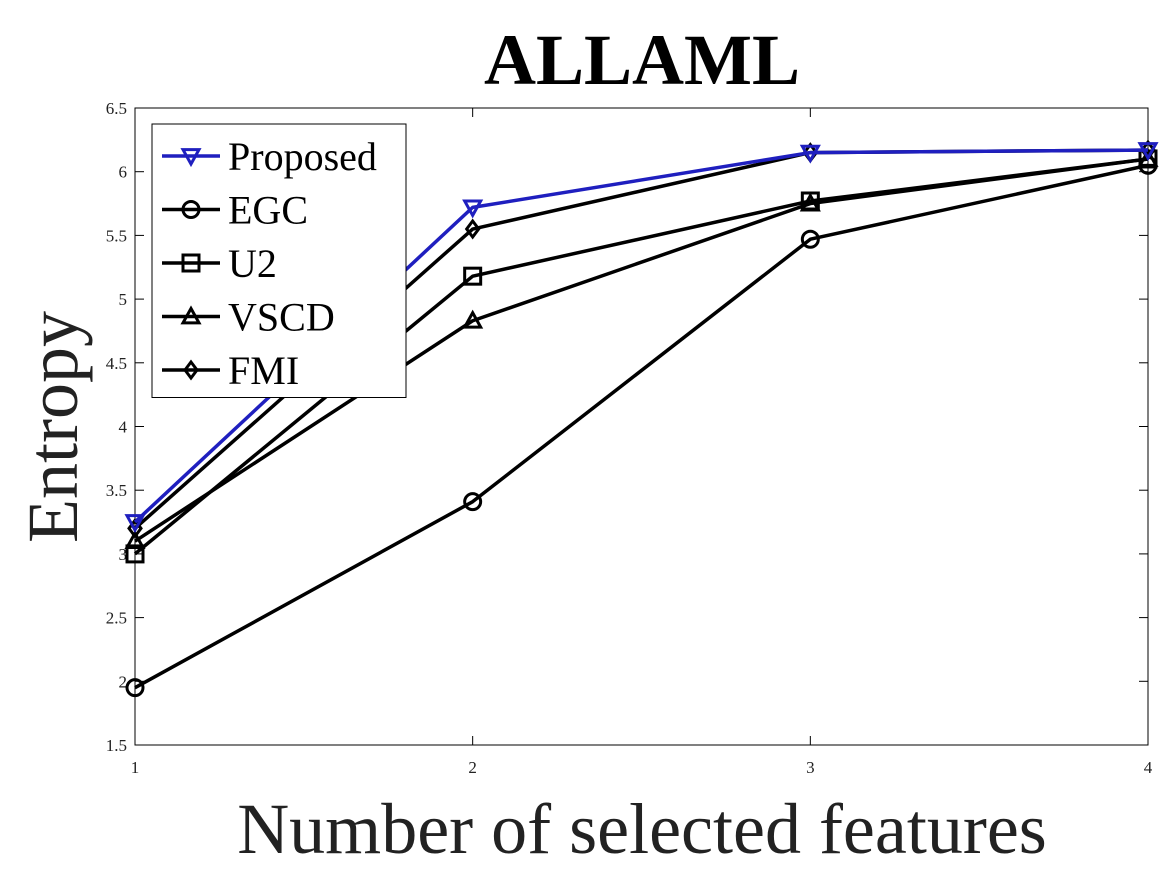 The image size is (1167, 875). I want to click on y-tick-label: 4.5, so click(116, 363).